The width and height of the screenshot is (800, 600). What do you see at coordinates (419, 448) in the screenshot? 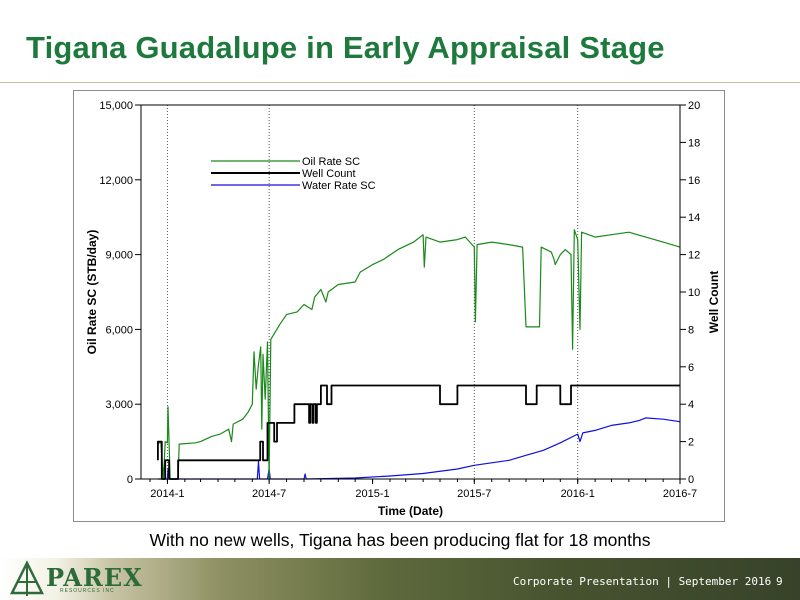
I see `series-line-water` at bounding box center [419, 448].